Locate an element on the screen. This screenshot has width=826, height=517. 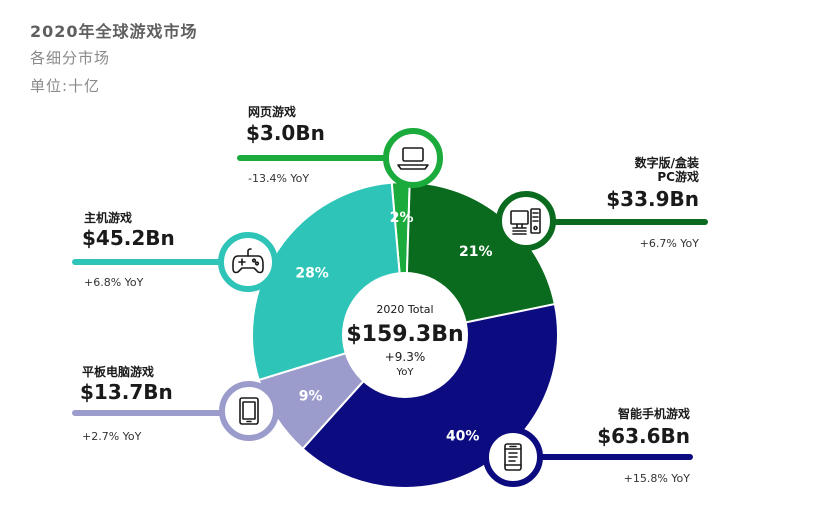
icon-badge-pc is located at coordinates (526, 221).